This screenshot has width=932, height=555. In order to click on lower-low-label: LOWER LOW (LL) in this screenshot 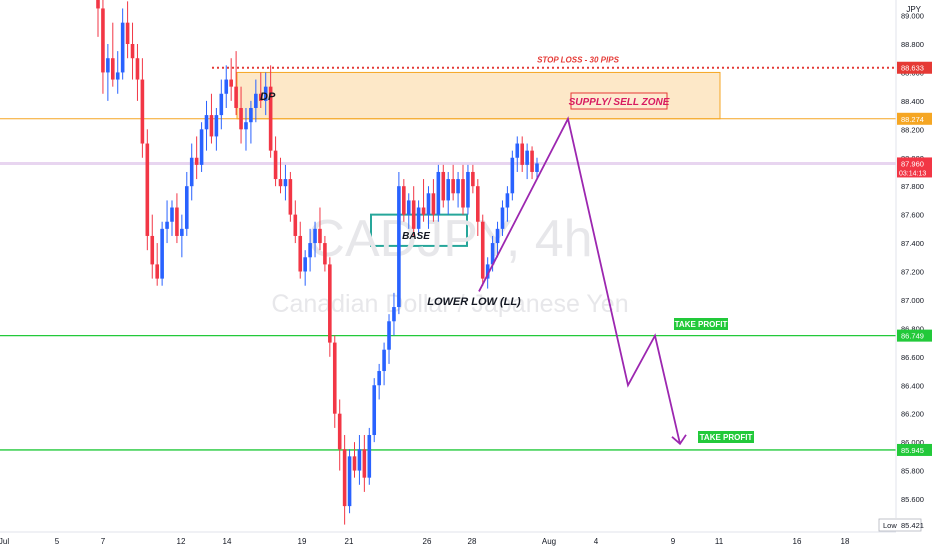, I will do `click(474, 302)`.